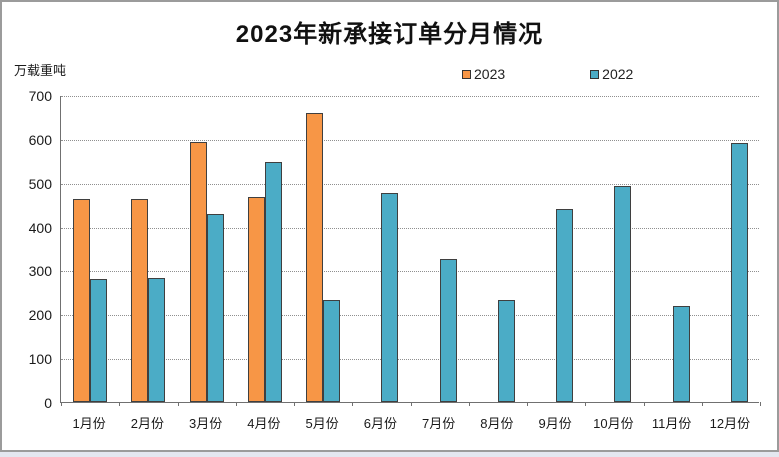  What do you see at coordinates (40, 271) in the screenshot?
I see `y-tick-label-300: 300` at bounding box center [40, 271].